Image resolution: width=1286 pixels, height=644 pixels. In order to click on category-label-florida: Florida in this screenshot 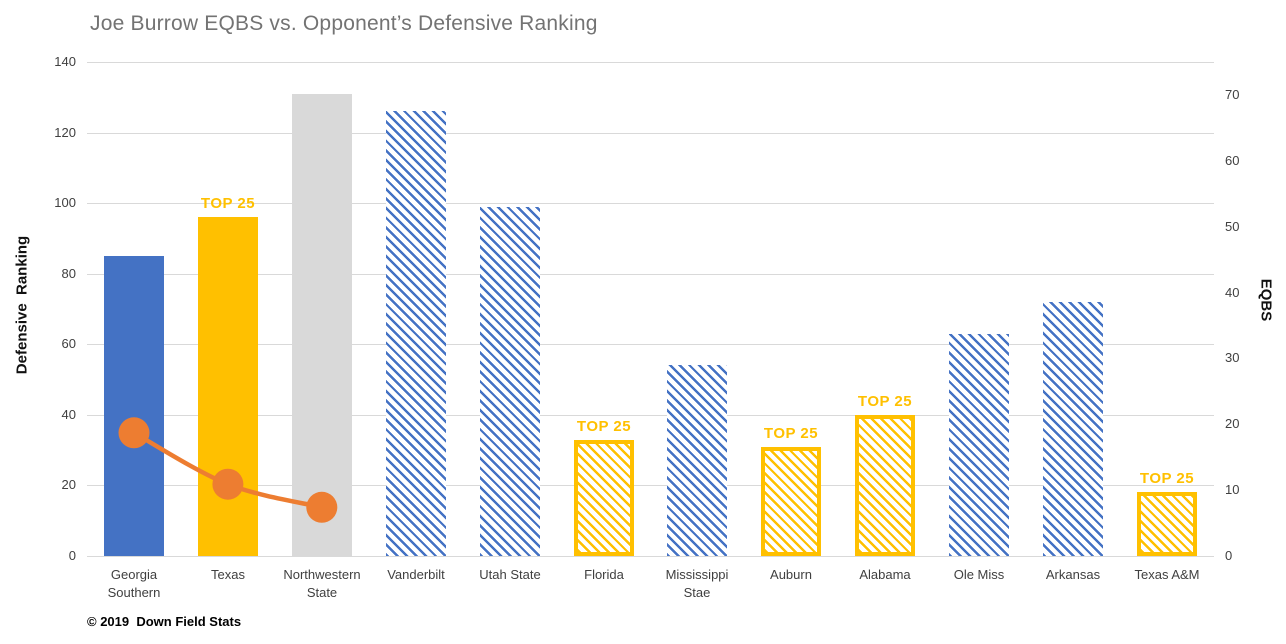, I will do `click(604, 575)`.